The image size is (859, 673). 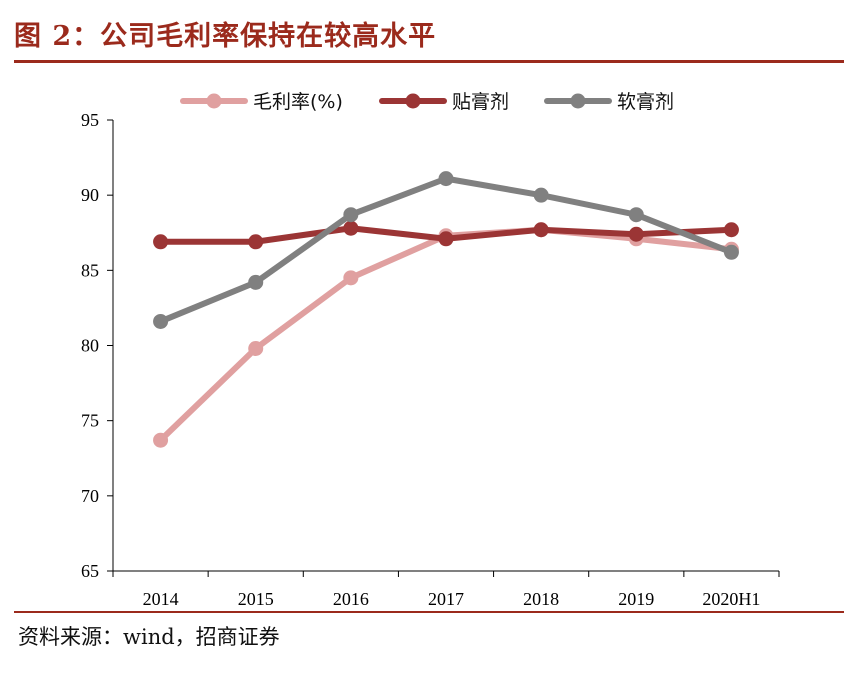 I want to click on source-note: 资料来源：wind，招商证券, so click(x=149, y=637).